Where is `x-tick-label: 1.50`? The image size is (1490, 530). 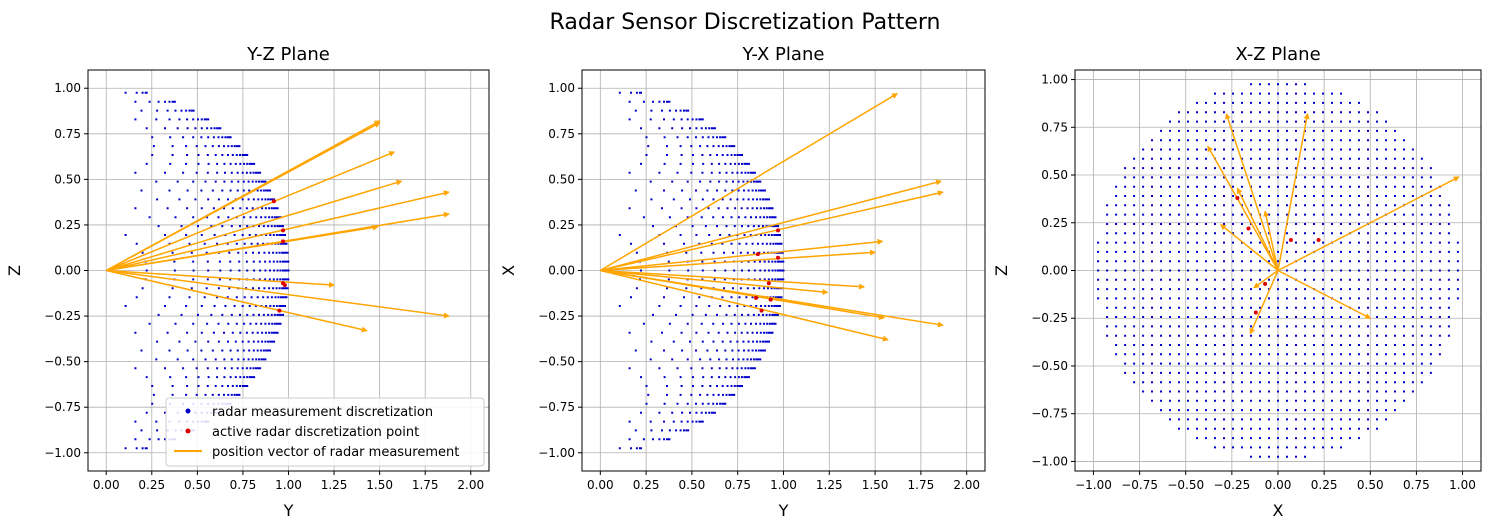 x-tick-label: 1.50 is located at coordinates (875, 485).